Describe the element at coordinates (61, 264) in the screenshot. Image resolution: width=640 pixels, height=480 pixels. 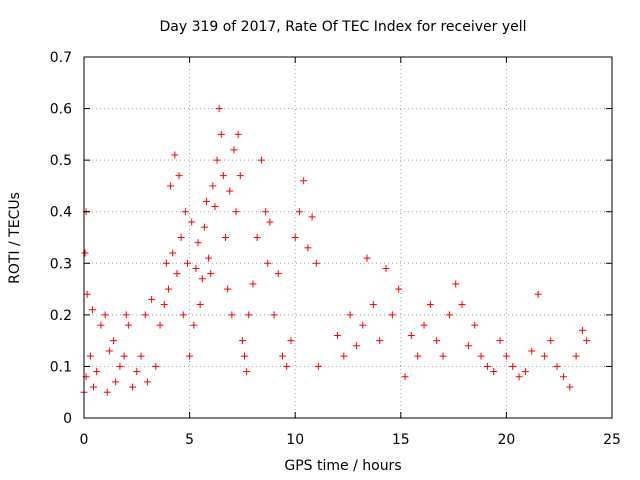
I see `y-tick-label: 0.3` at that location.